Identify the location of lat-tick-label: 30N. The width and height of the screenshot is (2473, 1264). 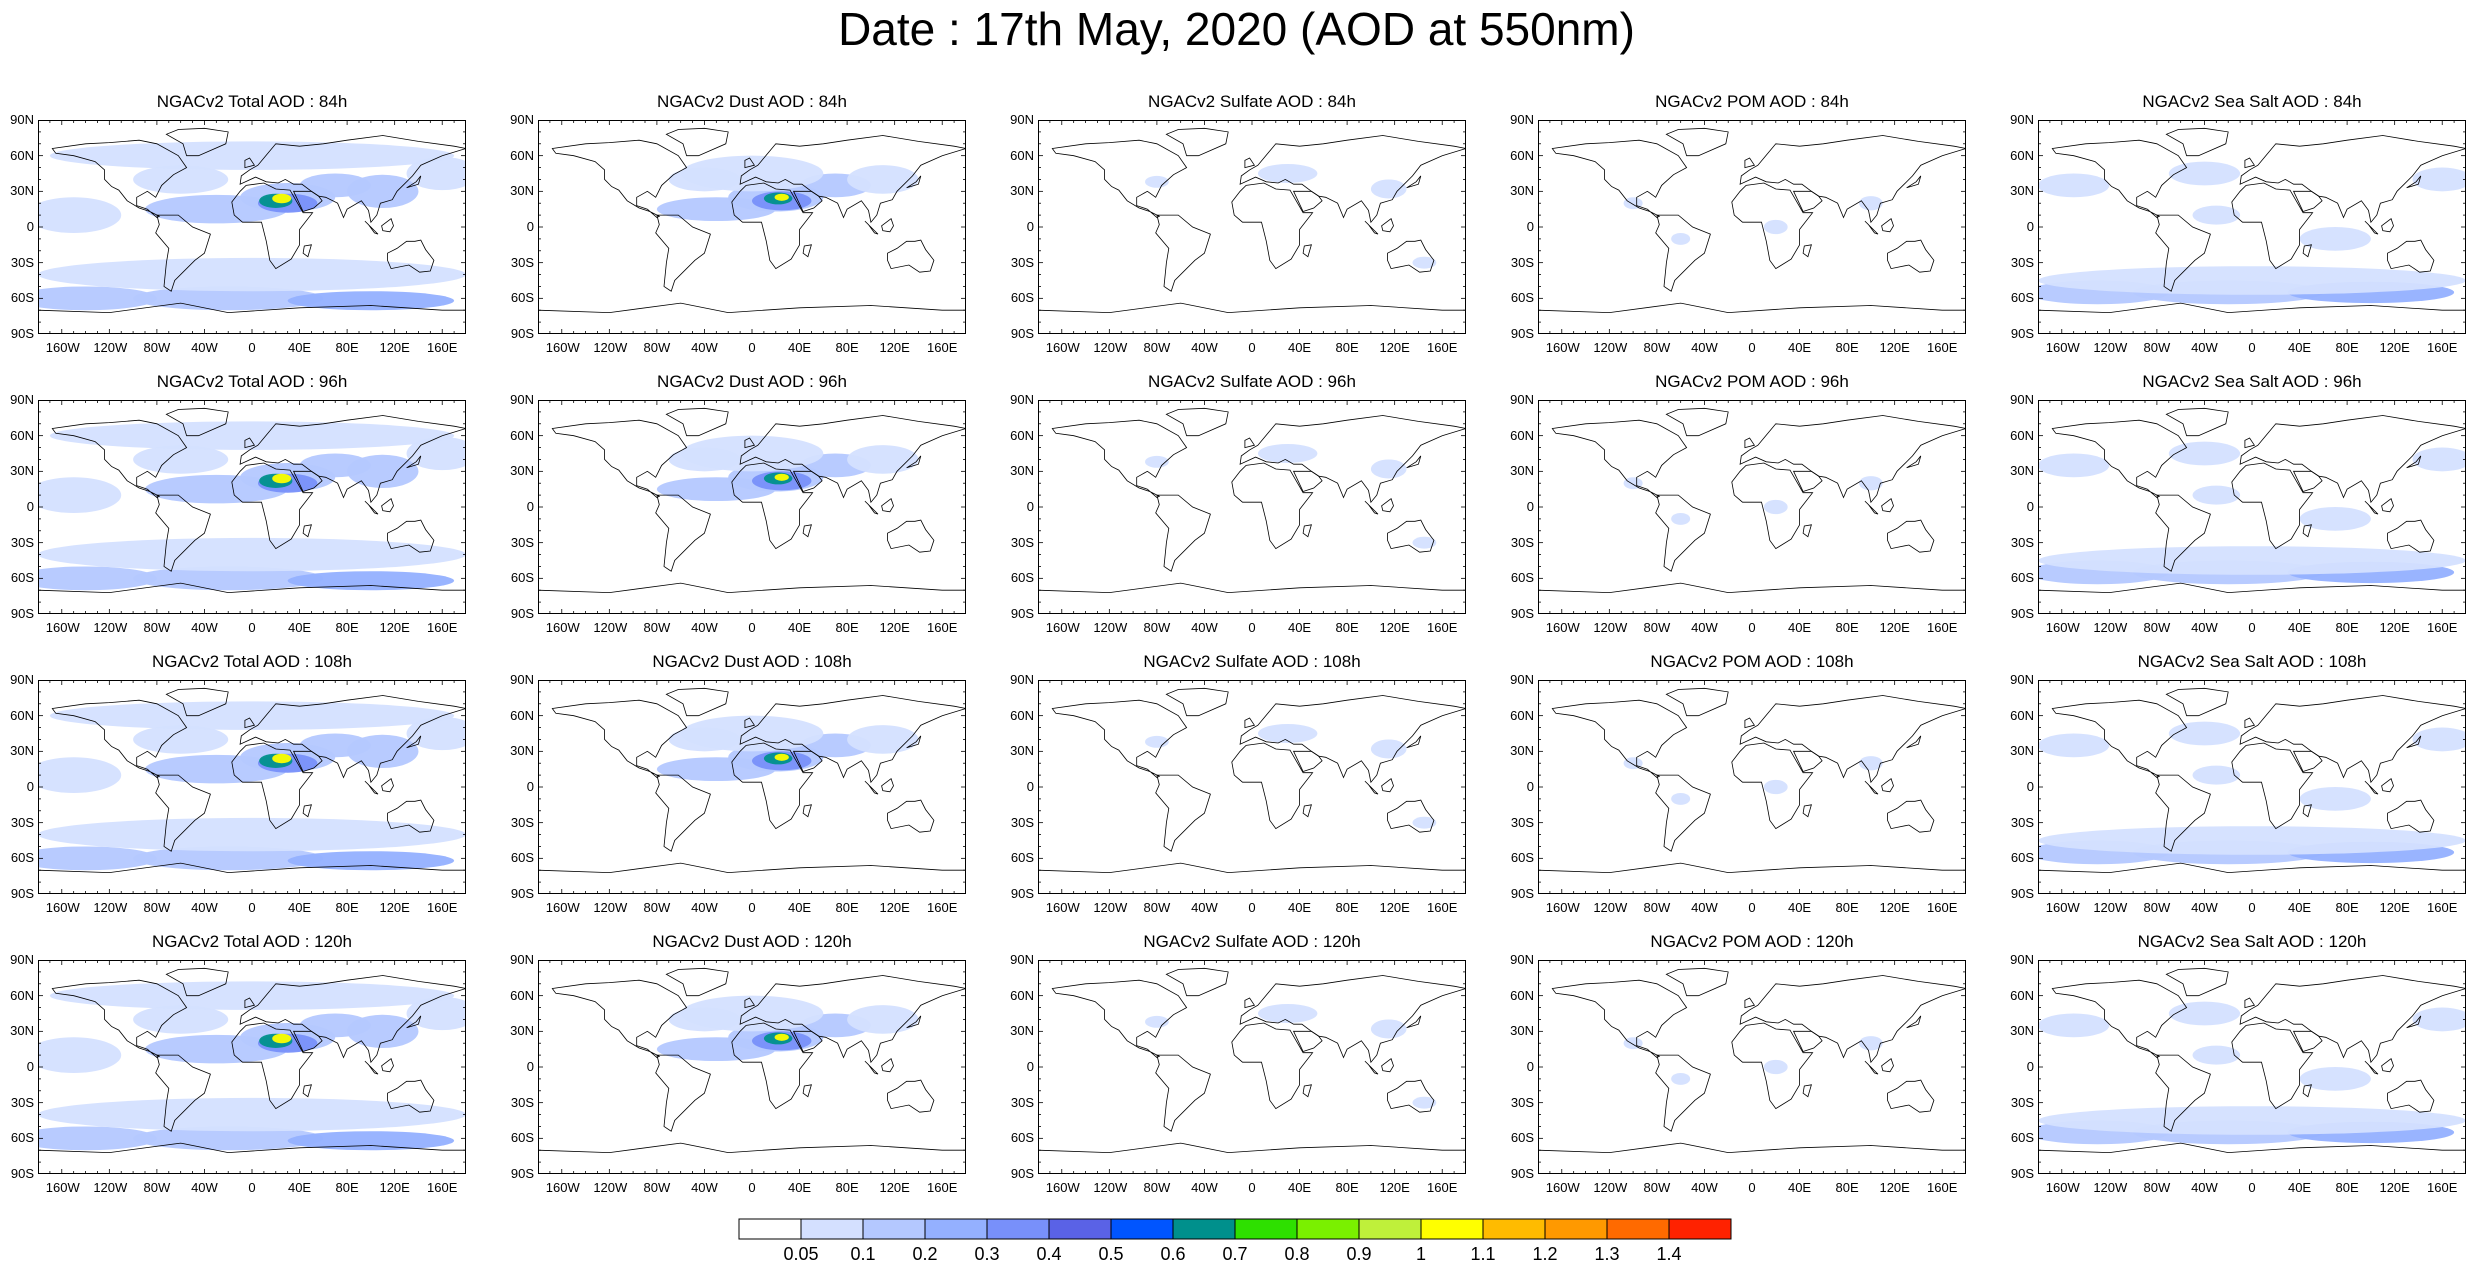
(1522, 1031).